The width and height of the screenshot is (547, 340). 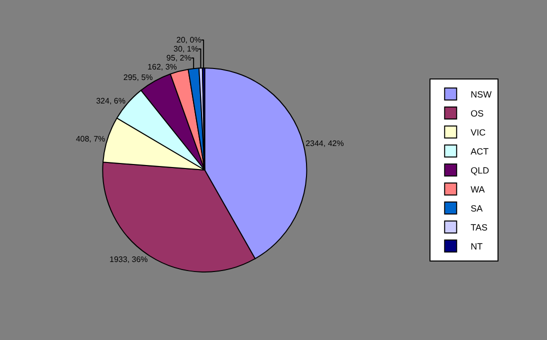 What do you see at coordinates (480, 151) in the screenshot?
I see `legend-label: ACT` at bounding box center [480, 151].